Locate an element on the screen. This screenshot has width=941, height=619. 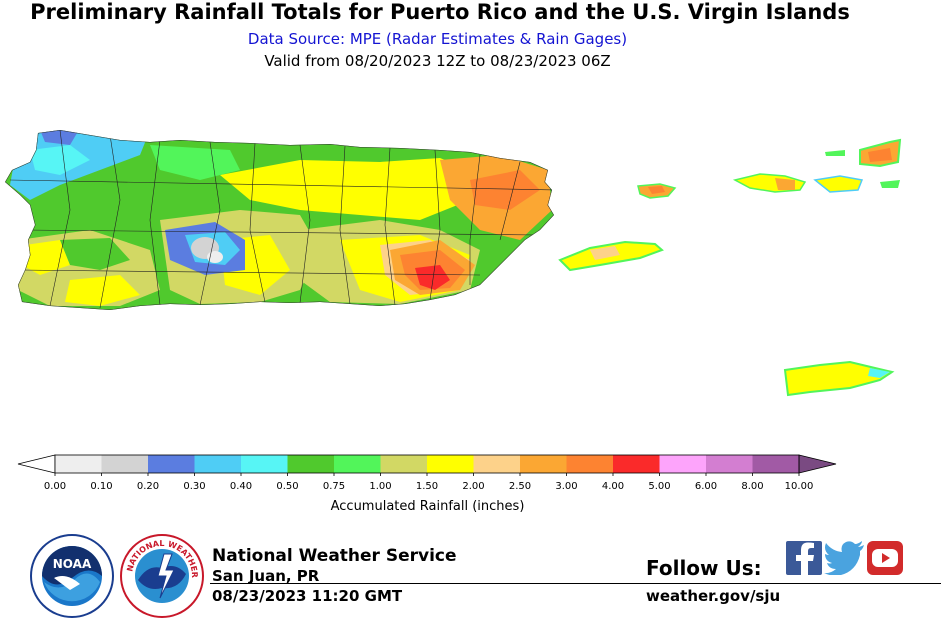
colorbar-tick-label: 0.00 is located at coordinates (55, 486).